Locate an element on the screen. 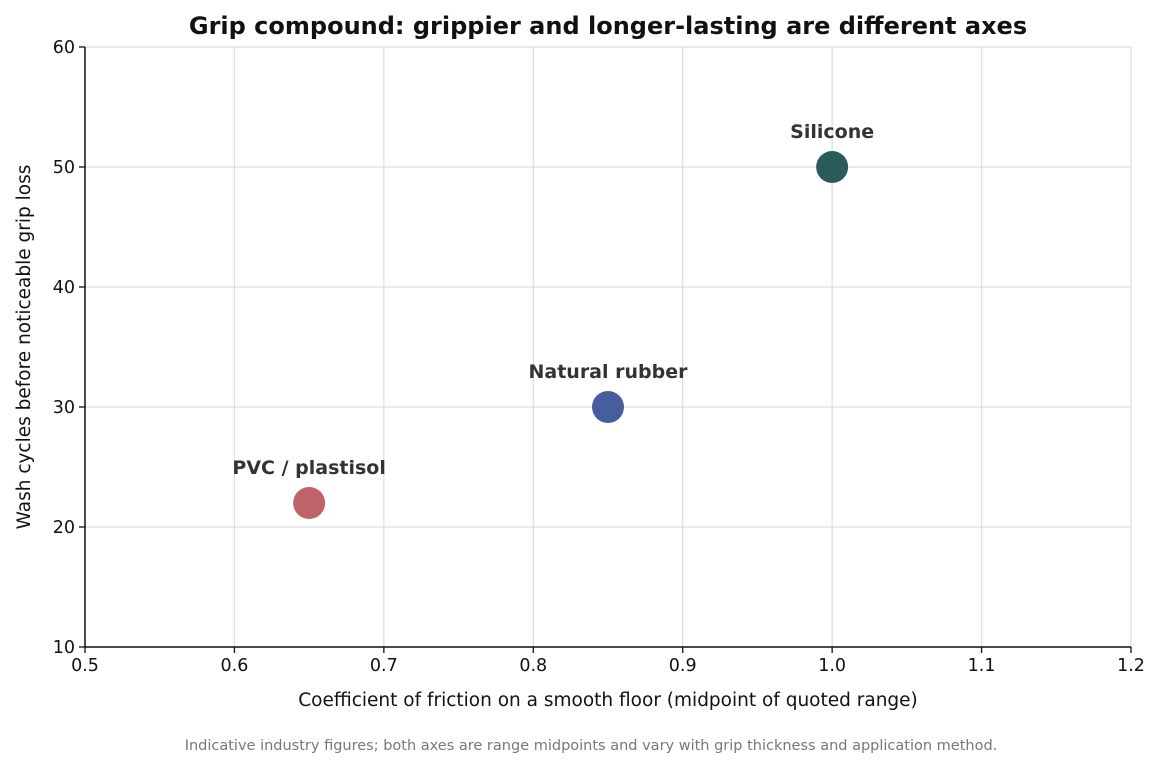 The image size is (1162, 768). x-tick-label: 1.2 is located at coordinates (1131, 666).